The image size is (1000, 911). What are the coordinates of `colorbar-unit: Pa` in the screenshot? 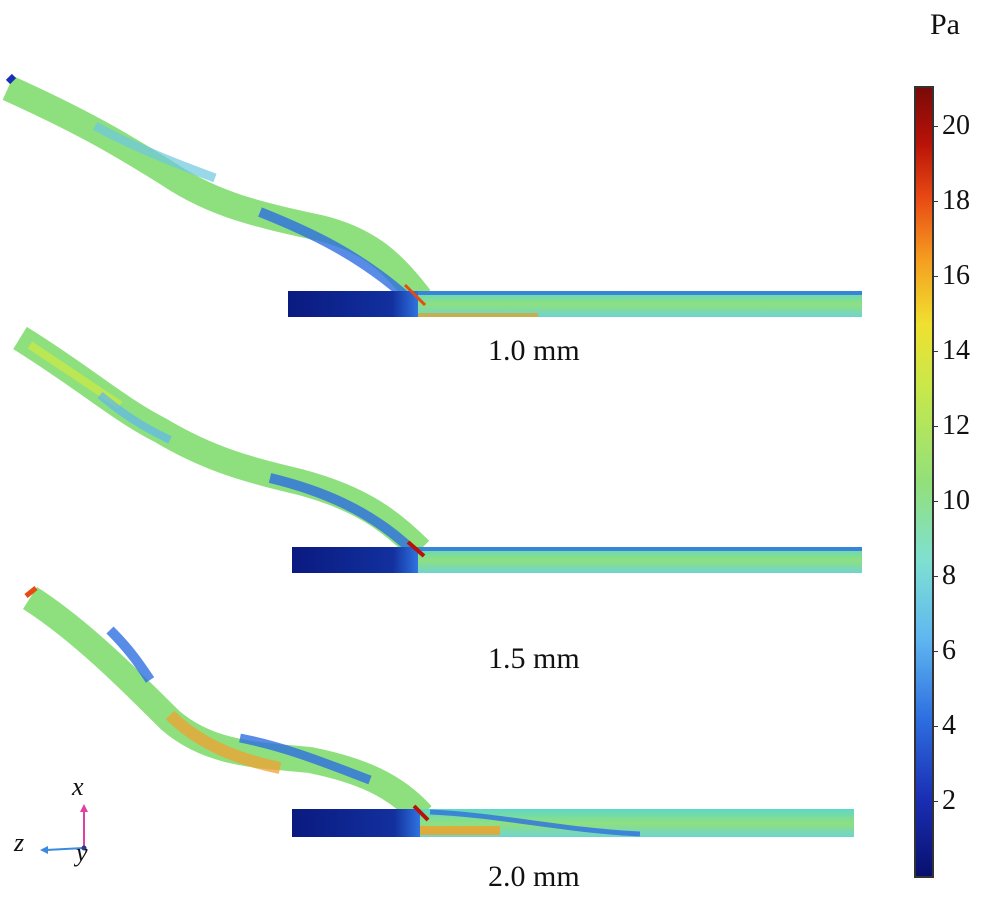 It's located at (945, 24).